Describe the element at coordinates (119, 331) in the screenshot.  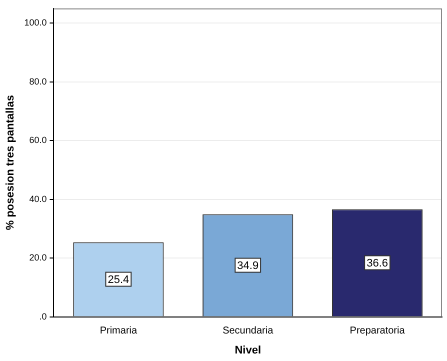
I see `x-tick-label: Primaria` at that location.